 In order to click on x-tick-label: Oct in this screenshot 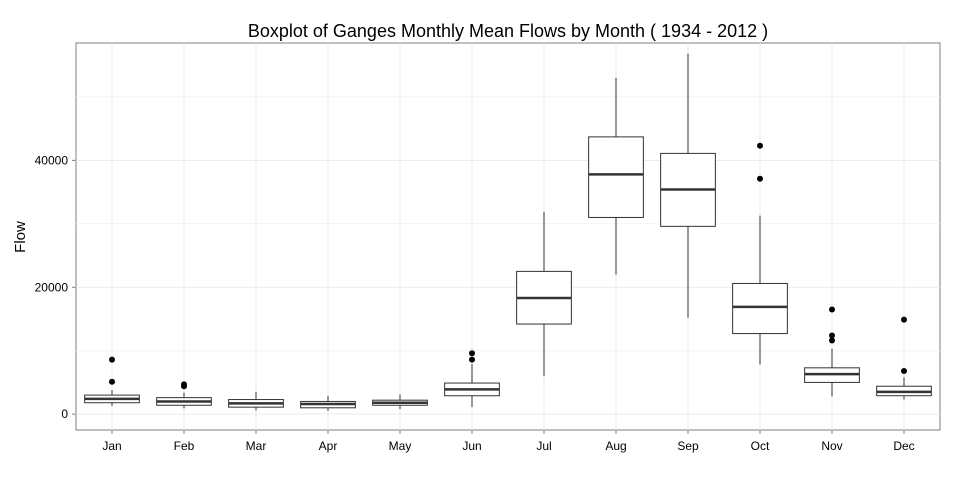, I will do `click(760, 446)`.